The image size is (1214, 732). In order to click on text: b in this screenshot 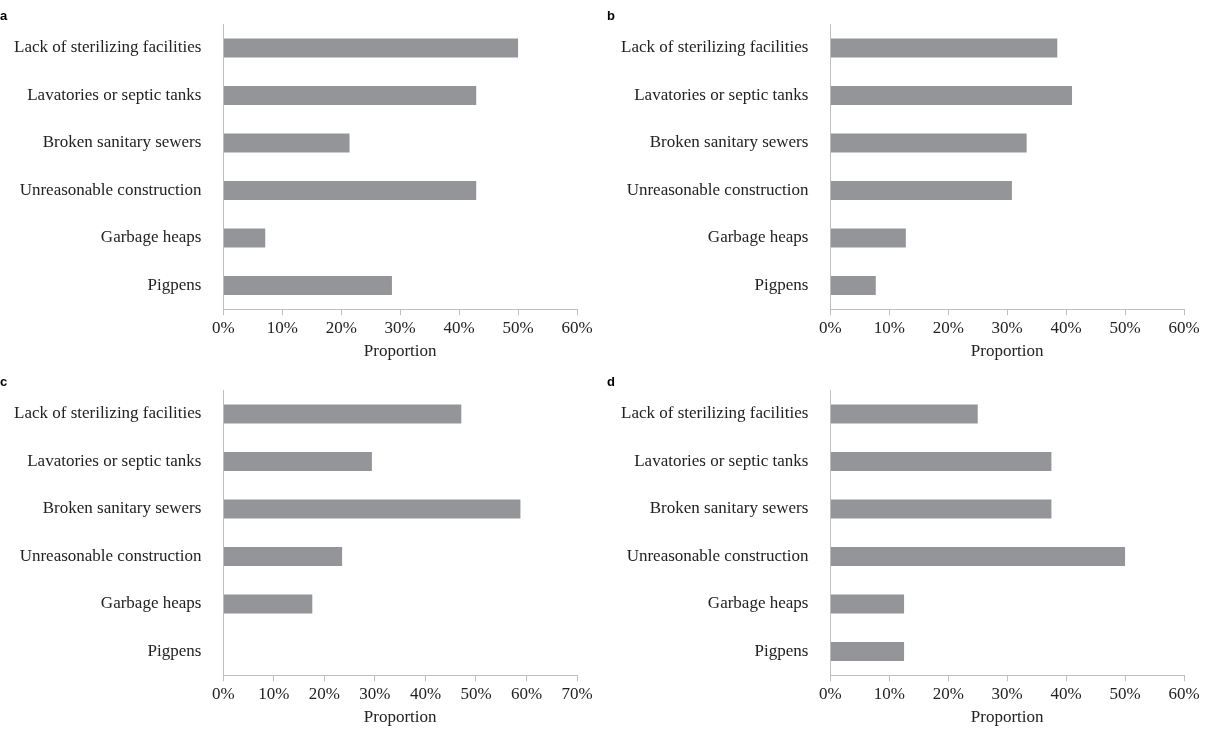, I will do `click(611, 15)`.